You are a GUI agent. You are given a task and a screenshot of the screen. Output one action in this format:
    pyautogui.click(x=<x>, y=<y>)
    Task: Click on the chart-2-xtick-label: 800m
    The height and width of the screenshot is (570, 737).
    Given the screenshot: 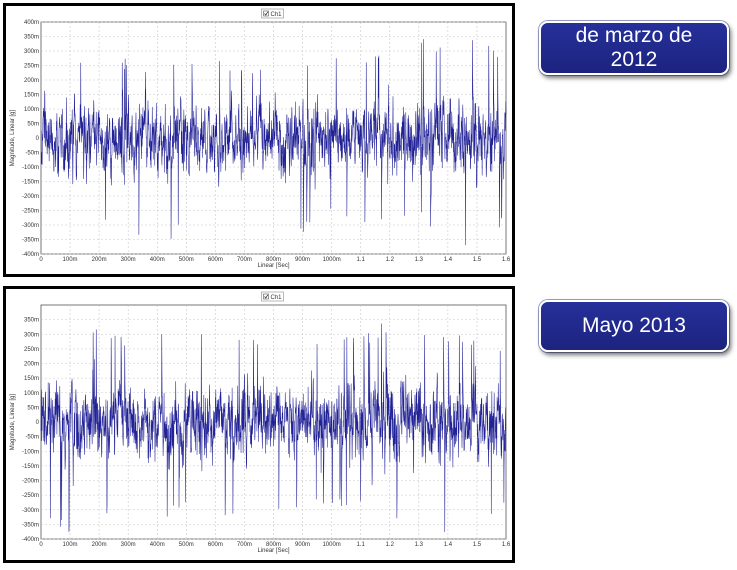 What is the action you would take?
    pyautogui.click(x=273, y=545)
    